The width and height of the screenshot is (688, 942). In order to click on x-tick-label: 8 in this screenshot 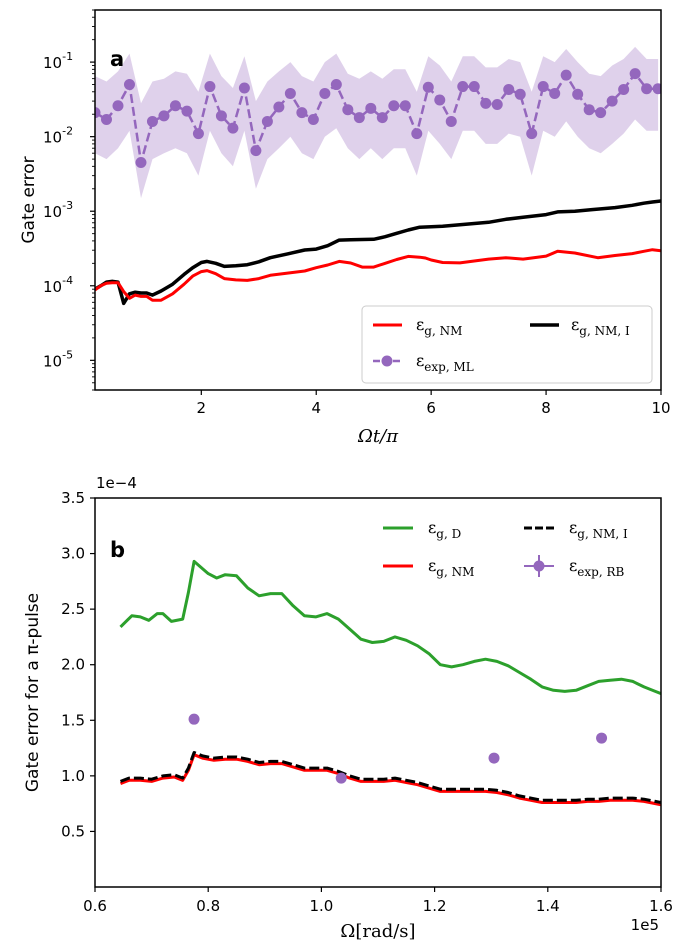, I will do `click(546, 408)`.